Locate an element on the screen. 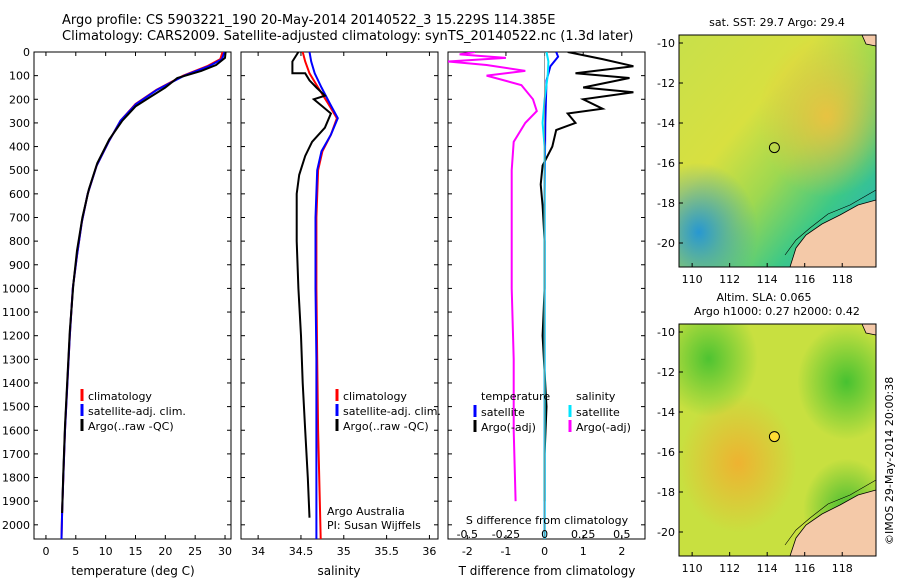 The image size is (900, 580). sst-map-xtick-label: 112 is located at coordinates (729, 279).